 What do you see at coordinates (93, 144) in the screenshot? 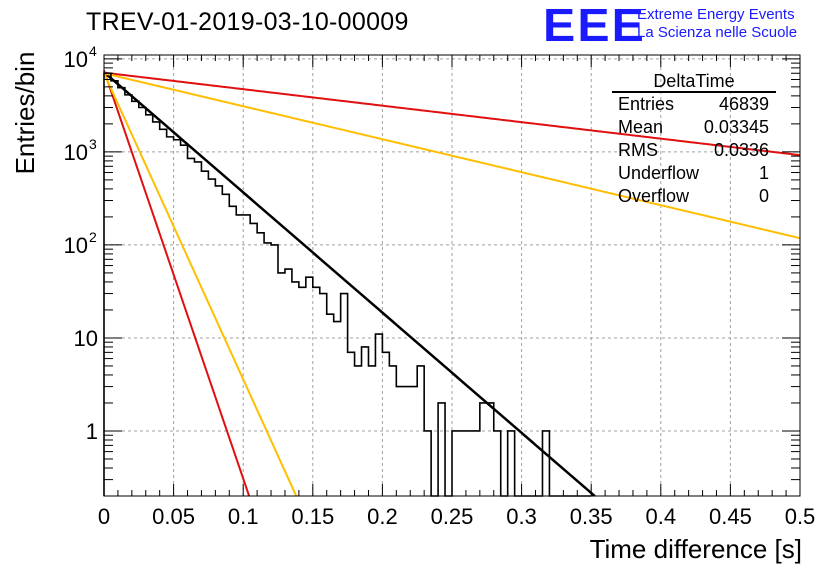
I see `y-tick-label-exp-1: 3` at bounding box center [93, 144].